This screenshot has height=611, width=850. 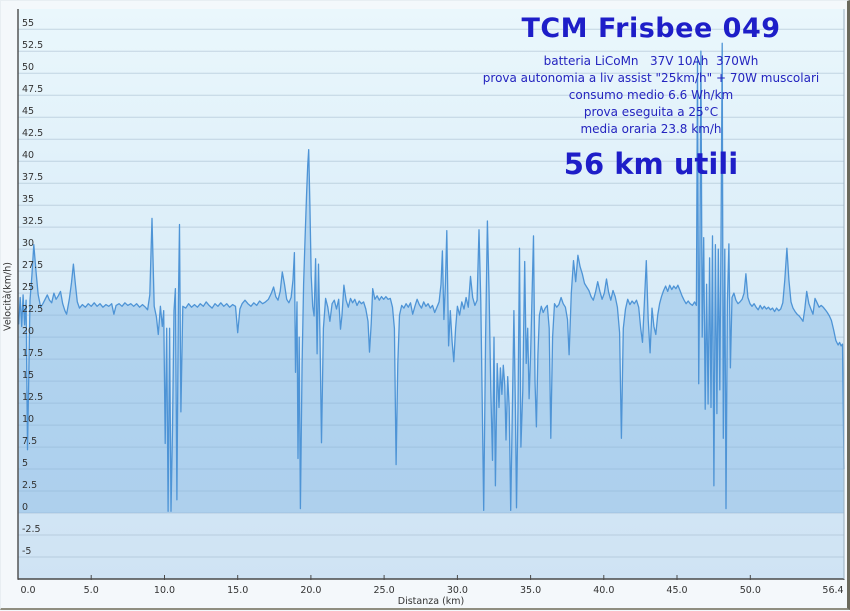 What do you see at coordinates (28, 331) in the screenshot?
I see `y-tick-label: 20` at bounding box center [28, 331].